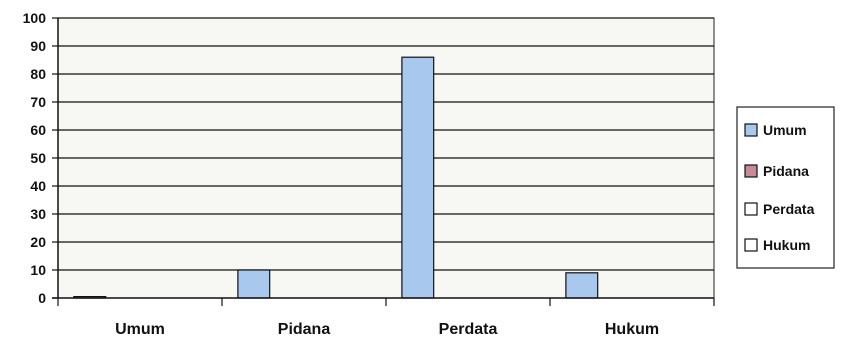 This screenshot has width=842, height=342. What do you see at coordinates (38, 46) in the screenshot?
I see `y-tick-label: 90` at bounding box center [38, 46].